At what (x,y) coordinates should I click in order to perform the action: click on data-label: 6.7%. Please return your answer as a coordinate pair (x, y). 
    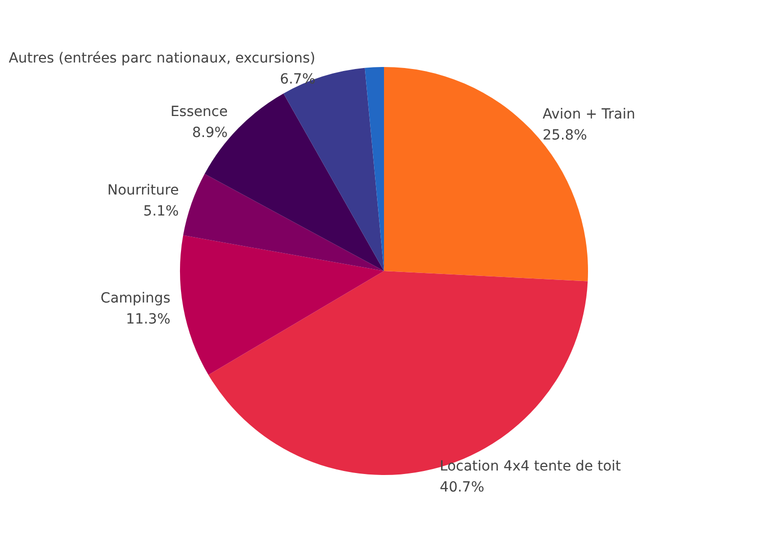
    Looking at the image, I should click on (298, 79).